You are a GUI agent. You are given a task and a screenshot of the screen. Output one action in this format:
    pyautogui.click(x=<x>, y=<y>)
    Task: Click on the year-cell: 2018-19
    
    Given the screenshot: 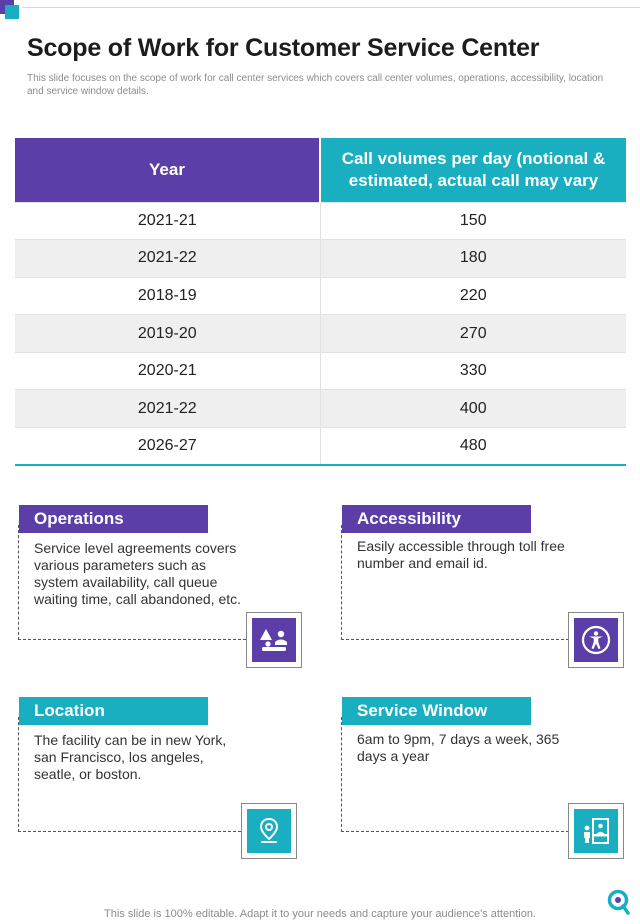 What is the action you would take?
    pyautogui.click(x=167, y=295)
    